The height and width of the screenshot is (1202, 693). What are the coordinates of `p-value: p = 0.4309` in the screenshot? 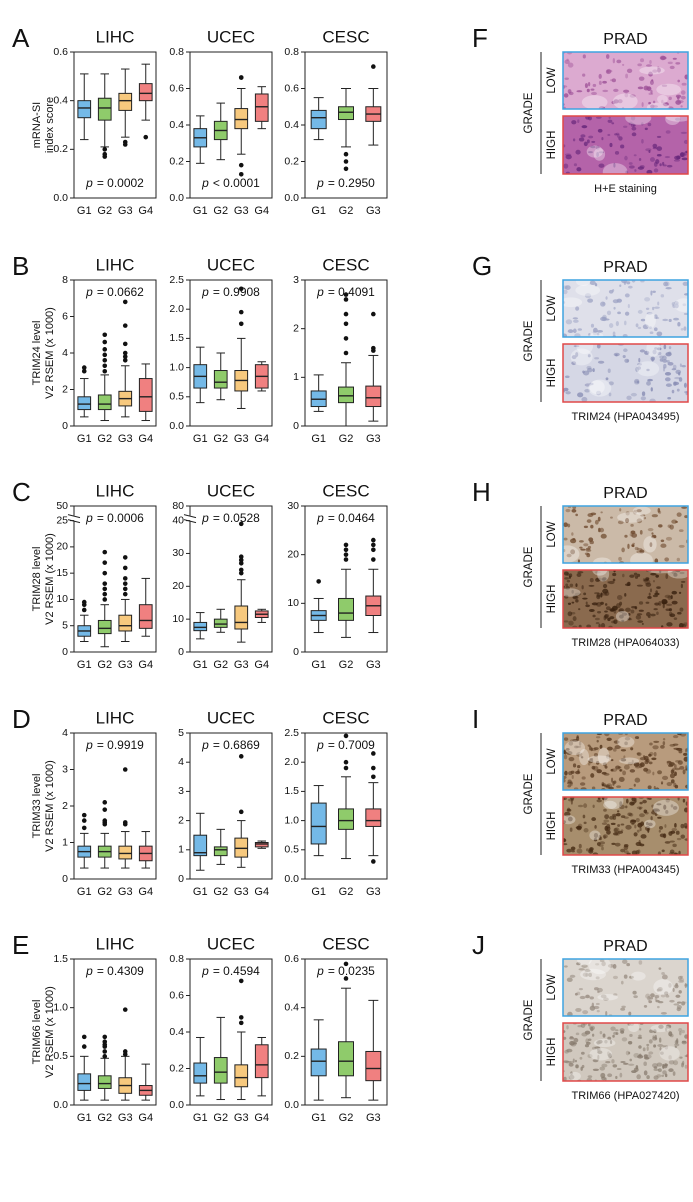 It's located at (114, 971).